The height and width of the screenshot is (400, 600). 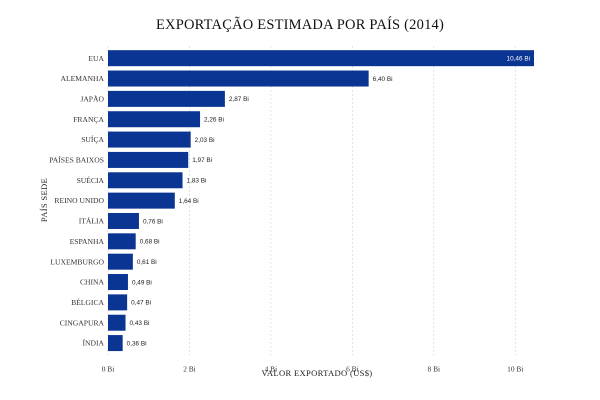 What do you see at coordinates (317, 373) in the screenshot?
I see `x-axis-title: VALOR EXPORTADO (US$)` at bounding box center [317, 373].